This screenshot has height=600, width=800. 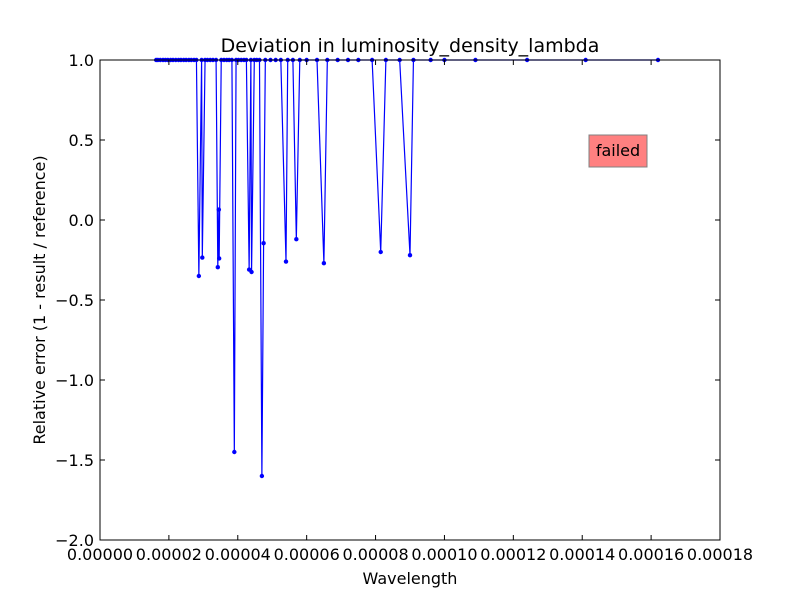 I want to click on x-tick-label: 0.00004, so click(x=238, y=554).